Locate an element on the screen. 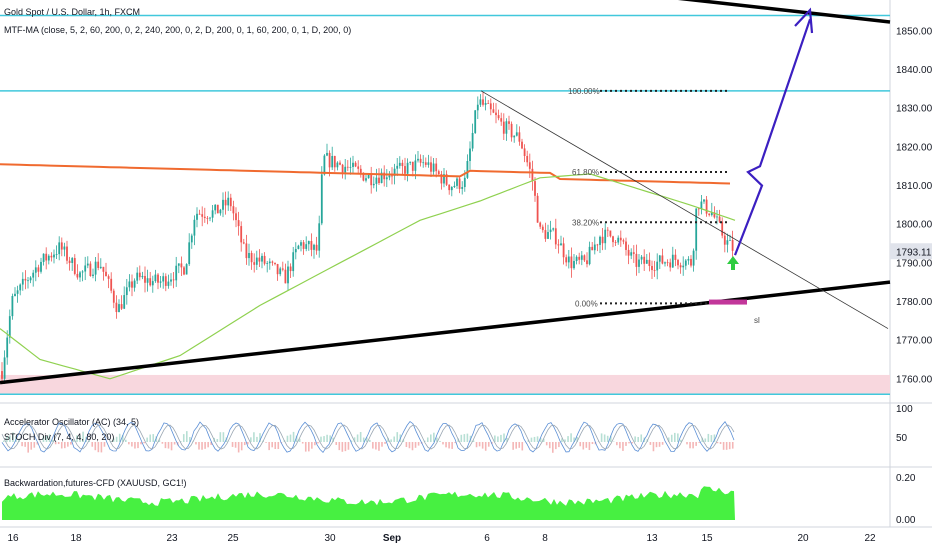 Image resolution: width=932 pixels, height=550 pixels. osc-tick-label: 50 is located at coordinates (902, 438).